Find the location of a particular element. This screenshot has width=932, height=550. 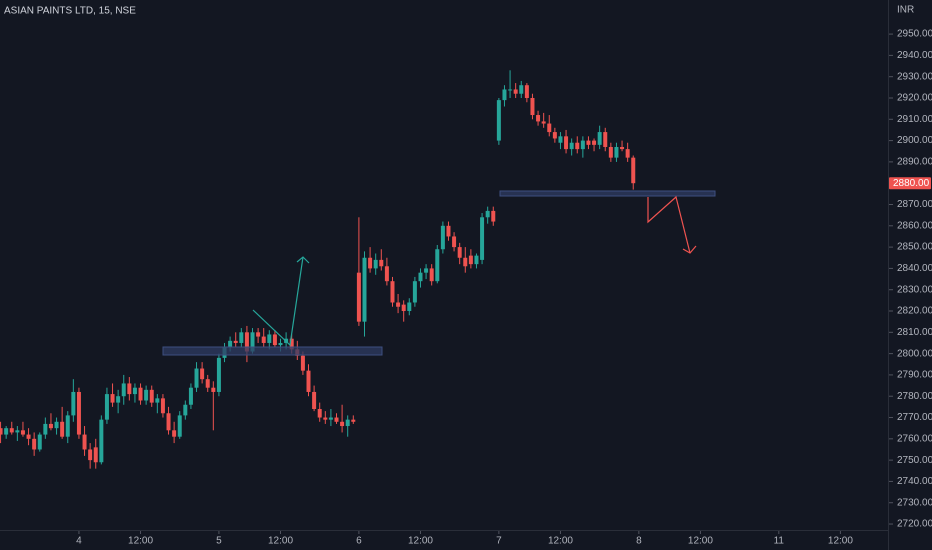

resistance-zone is located at coordinates (607, 193).